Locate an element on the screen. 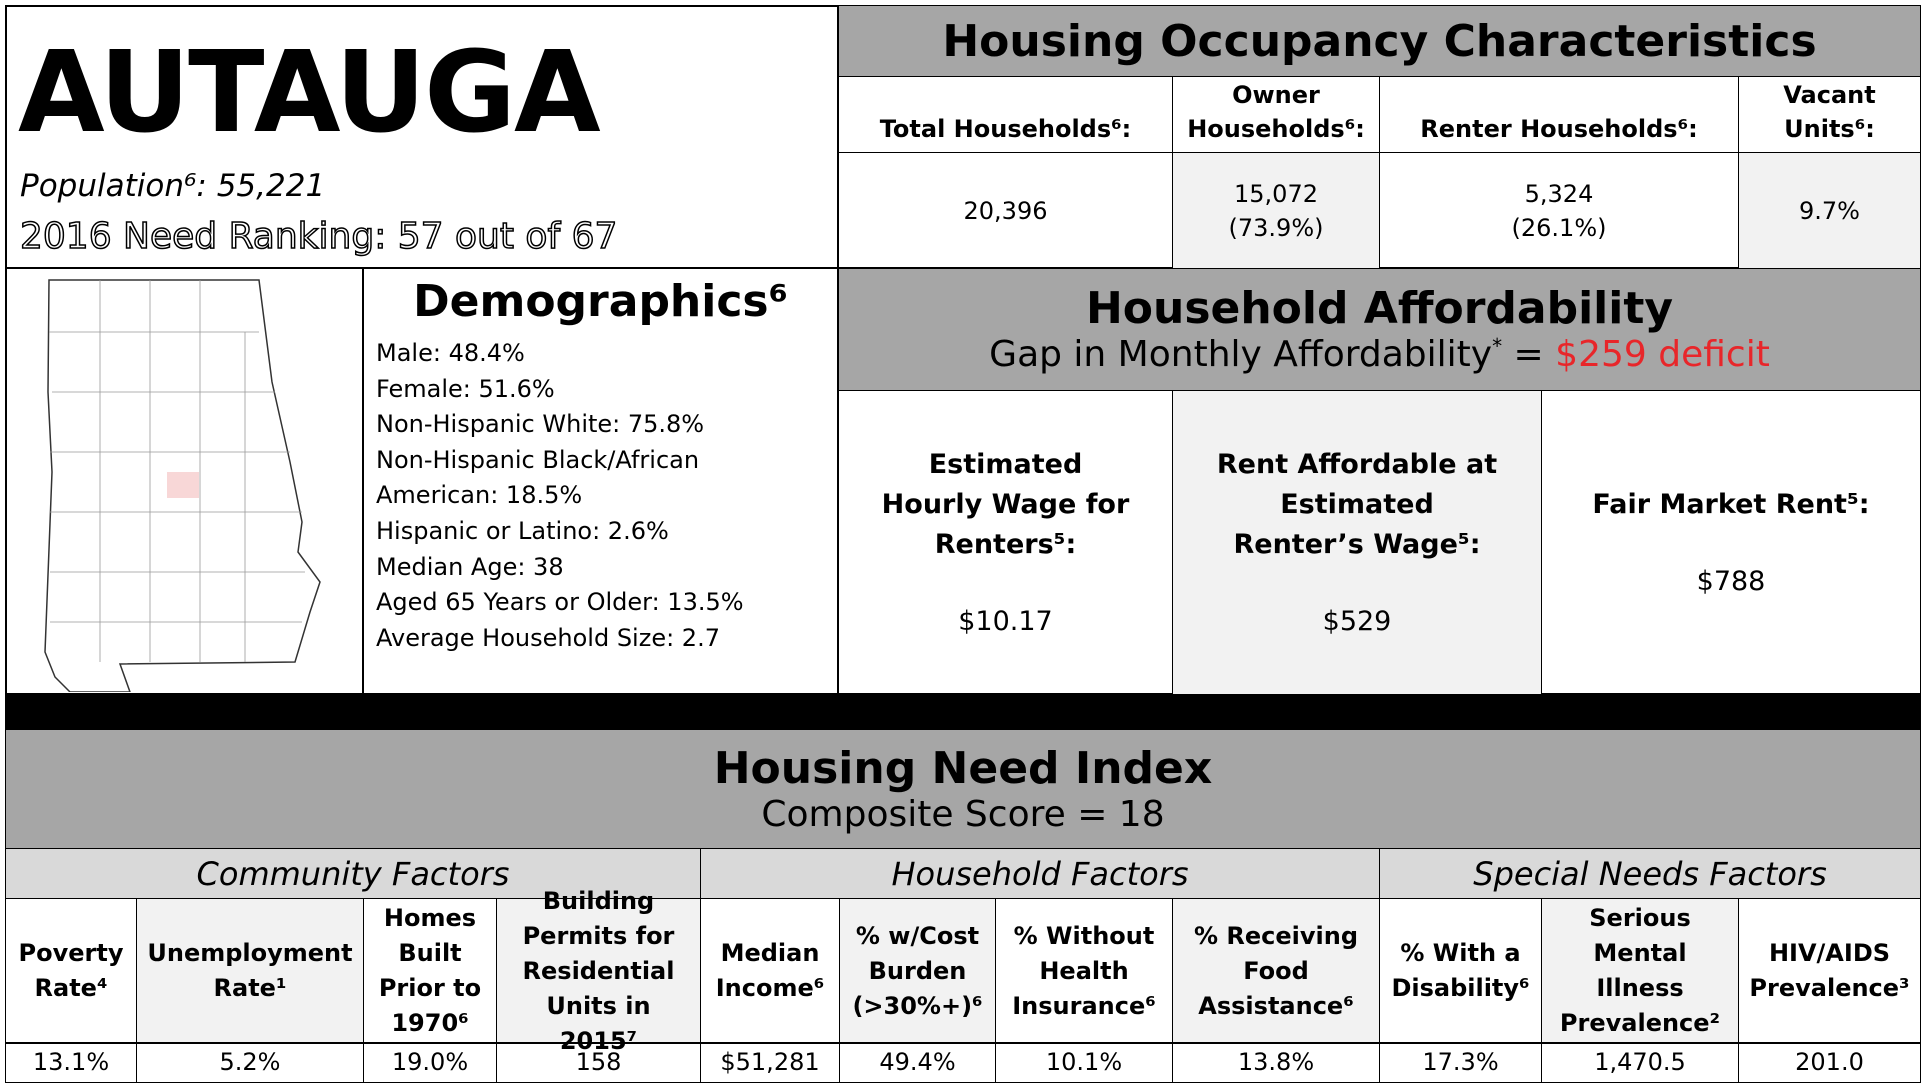 This screenshot has width=1921, height=1083. affordability-box: Fair Market Rent⁵: $788 is located at coordinates (1731, 542).